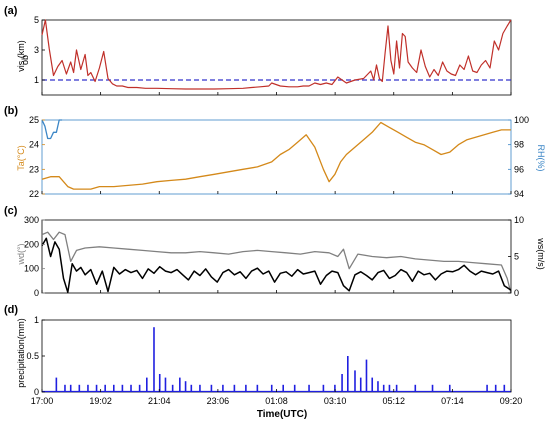 The height and width of the screenshot is (421, 550). I want to click on panel-c-y-right-tick-label: 0, so click(516, 293).